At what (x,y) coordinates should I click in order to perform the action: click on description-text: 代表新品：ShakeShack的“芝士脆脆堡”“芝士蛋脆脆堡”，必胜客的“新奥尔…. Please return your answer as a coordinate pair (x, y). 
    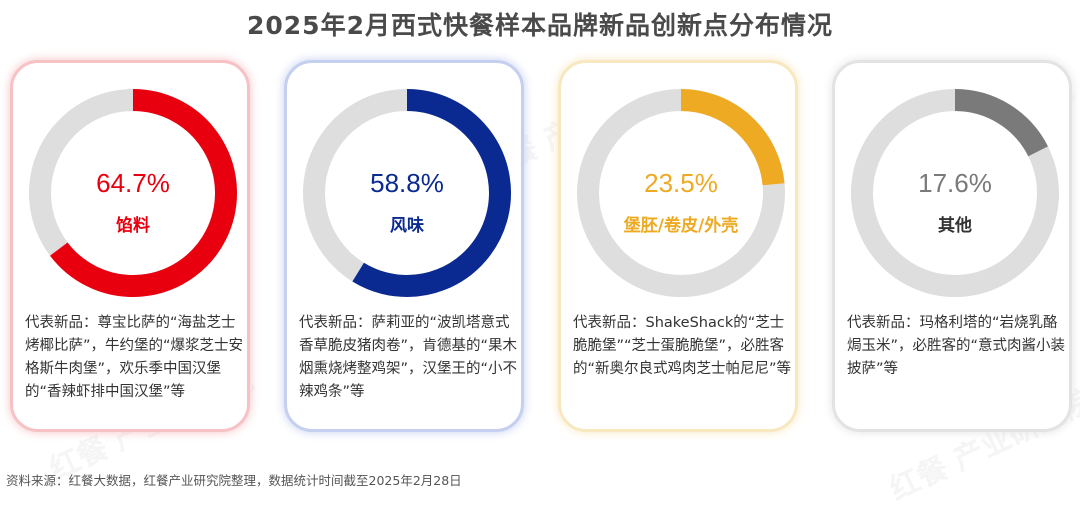
    Looking at the image, I should click on (682, 346).